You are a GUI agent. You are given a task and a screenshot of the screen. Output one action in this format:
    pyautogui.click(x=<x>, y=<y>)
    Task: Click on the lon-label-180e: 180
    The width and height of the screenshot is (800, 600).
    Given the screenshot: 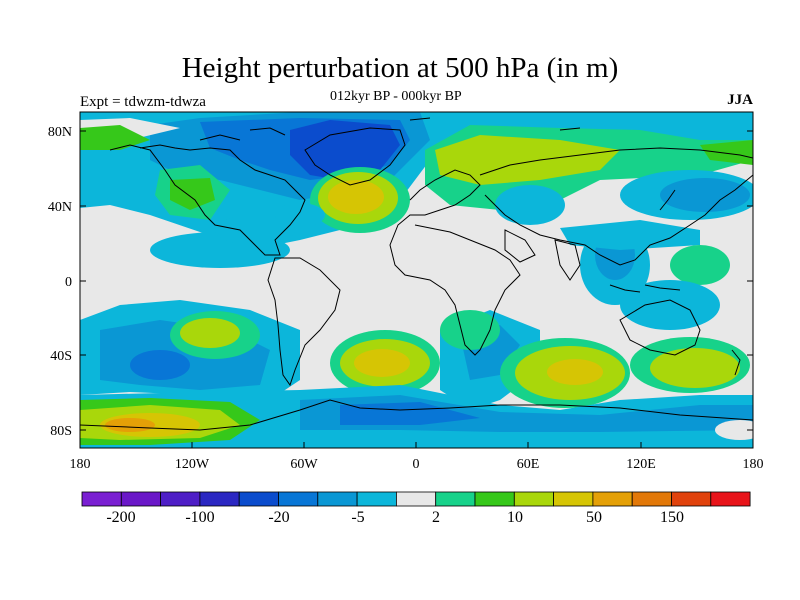 What is the action you would take?
    pyautogui.click(x=753, y=464)
    